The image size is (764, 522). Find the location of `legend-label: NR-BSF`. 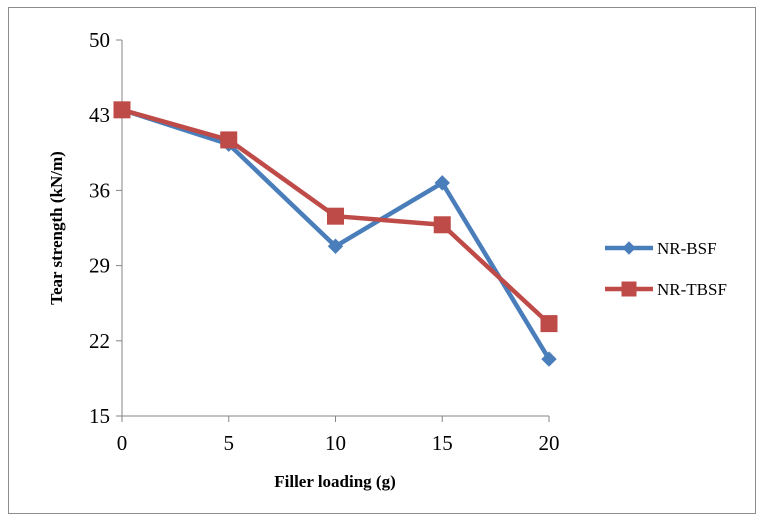

legend-label: NR-BSF is located at coordinates (687, 248).